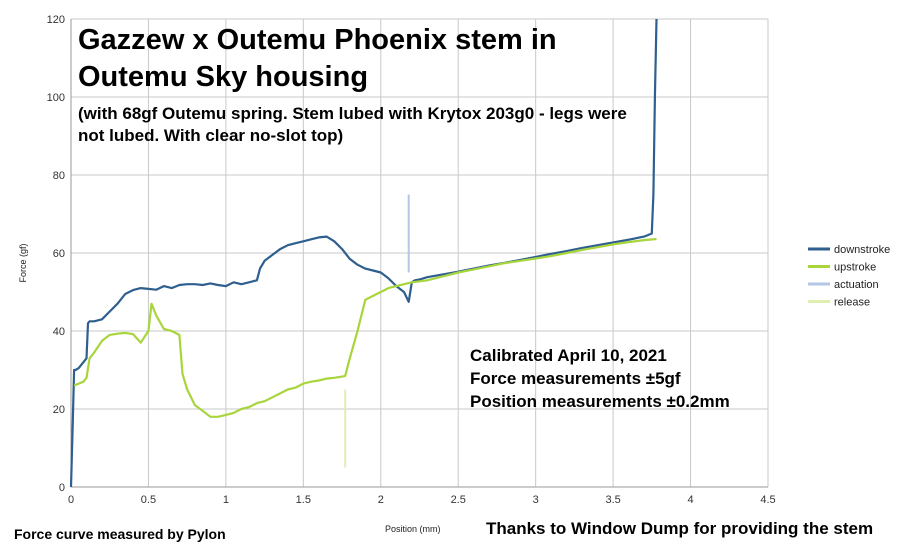  I want to click on legend-label-release: release, so click(852, 303).